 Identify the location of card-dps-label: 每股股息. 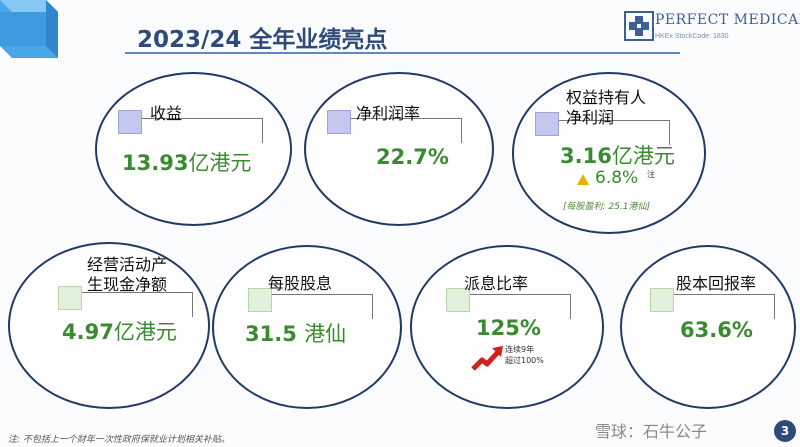
(300, 283).